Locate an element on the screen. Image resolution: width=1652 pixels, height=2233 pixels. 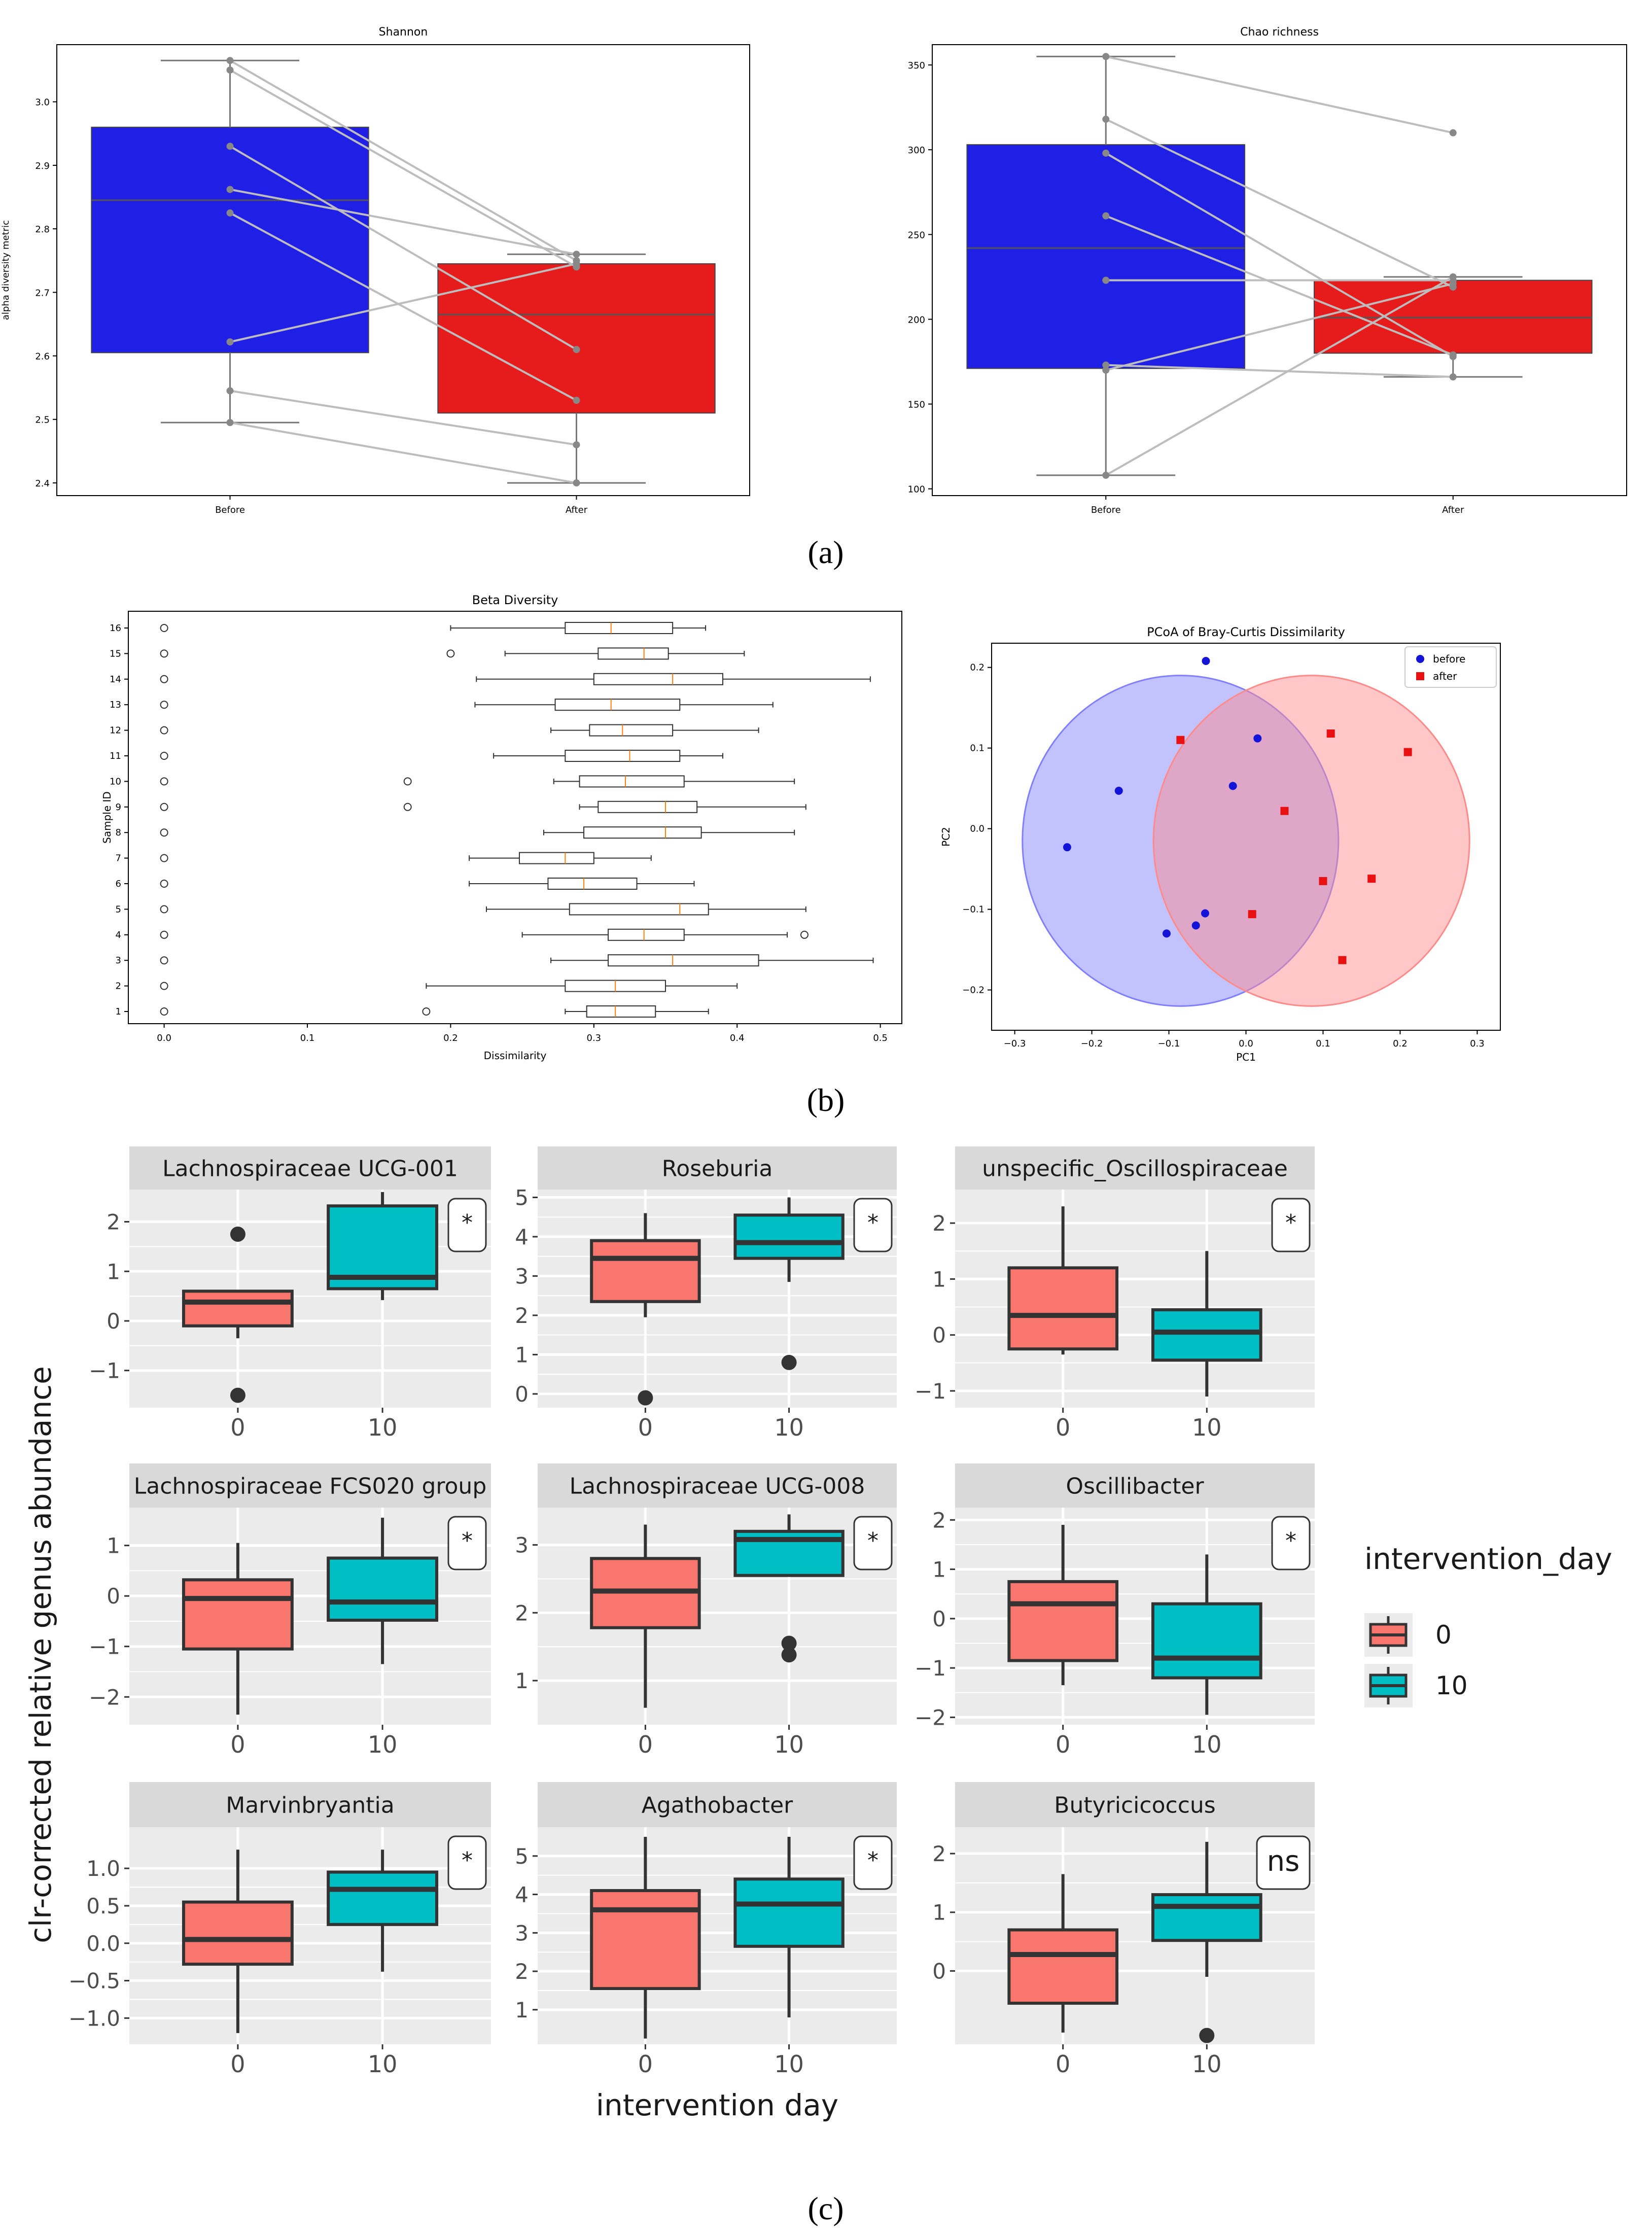
y-axis-label: PC2 is located at coordinates (946, 837).